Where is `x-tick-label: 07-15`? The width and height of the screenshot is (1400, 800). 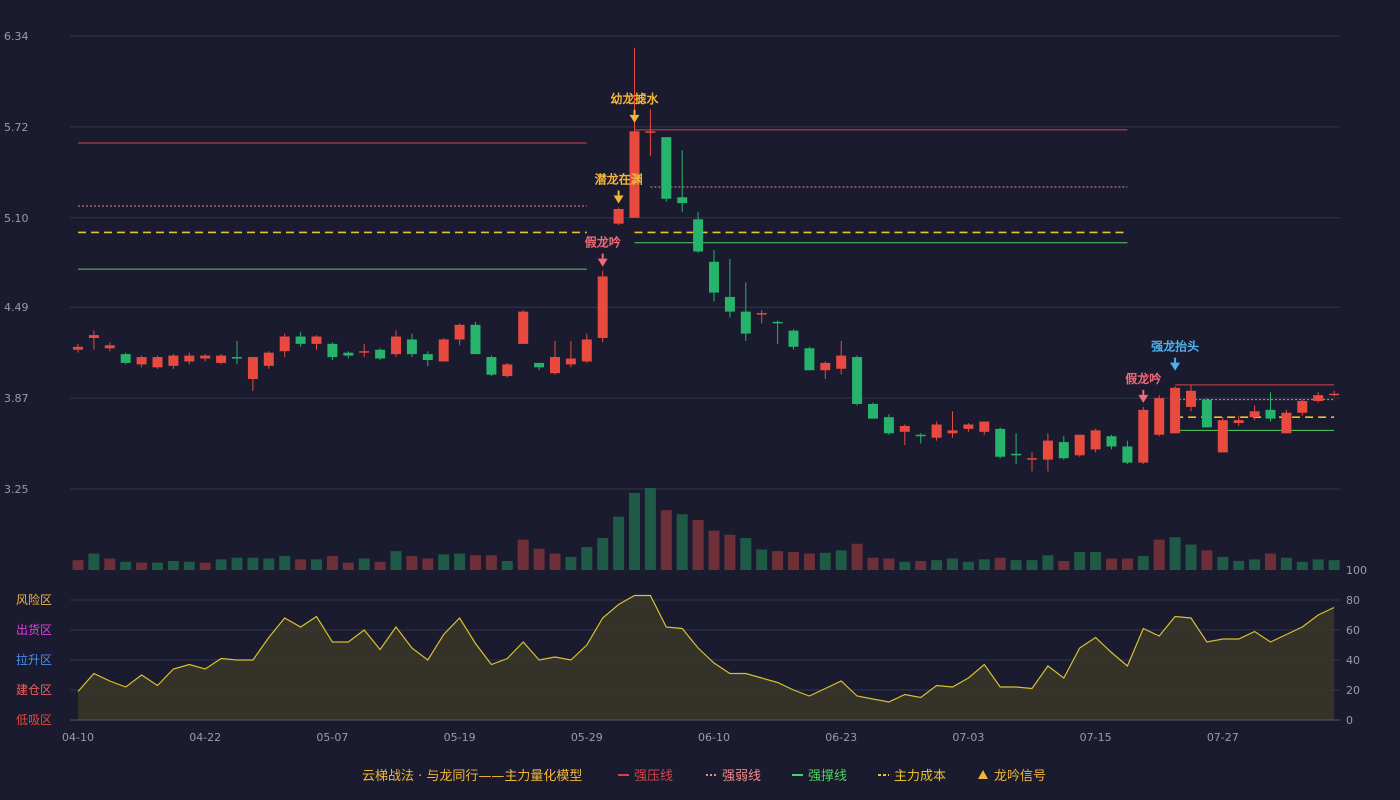 x-tick-label: 07-15 is located at coordinates (1096, 737).